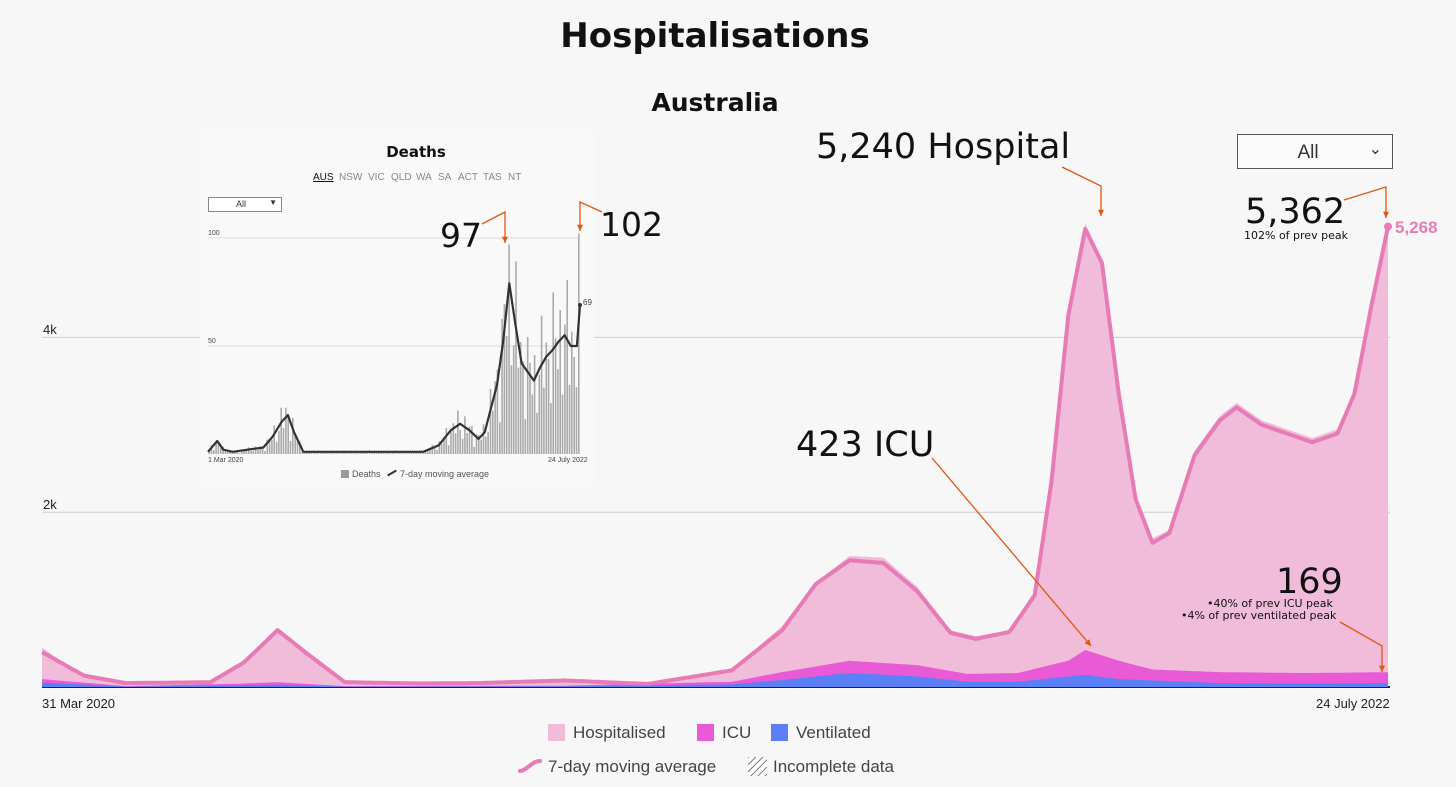 The image size is (1456, 787). Describe the element at coordinates (1270, 603) in the screenshot. I see `annotation-icu-note: •40% of prev ICU peak` at that location.